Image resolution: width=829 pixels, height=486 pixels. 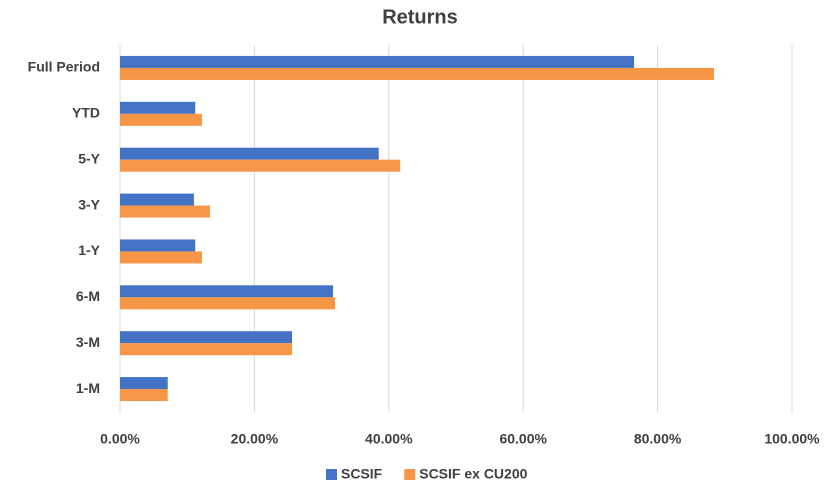 I want to click on y-tick-label: 6-M, so click(x=88, y=296).